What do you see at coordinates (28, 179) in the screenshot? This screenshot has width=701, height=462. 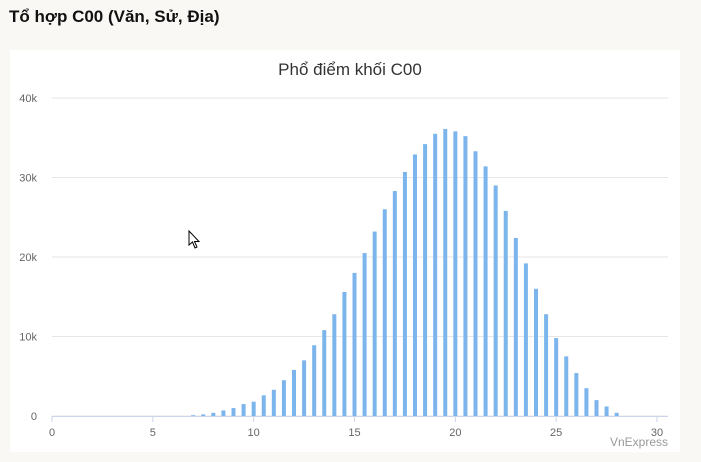 I see `y-tick-label: 30k` at bounding box center [28, 179].